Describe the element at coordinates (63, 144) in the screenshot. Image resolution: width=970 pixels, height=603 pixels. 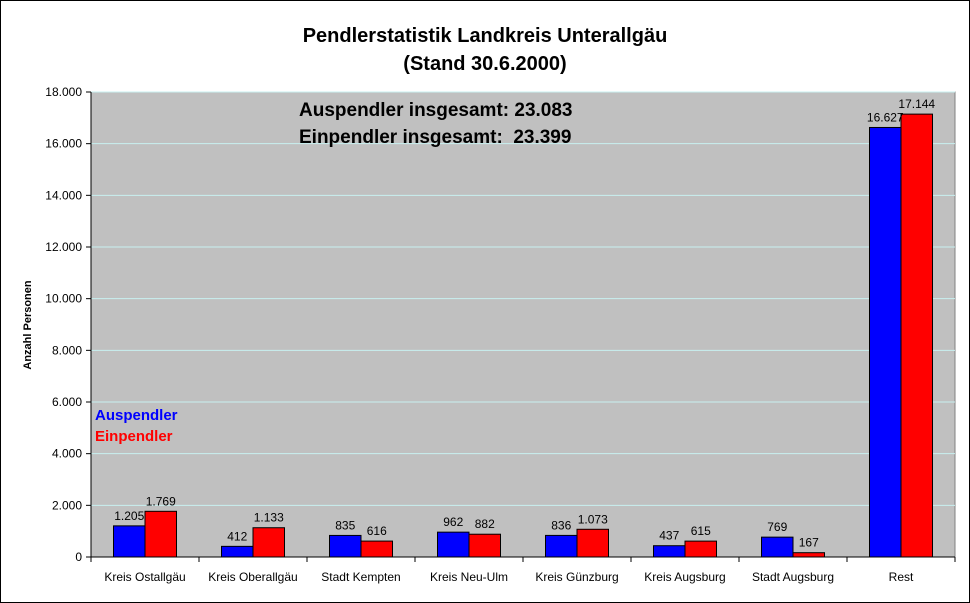
I see `y-tick-label: 16.000` at that location.